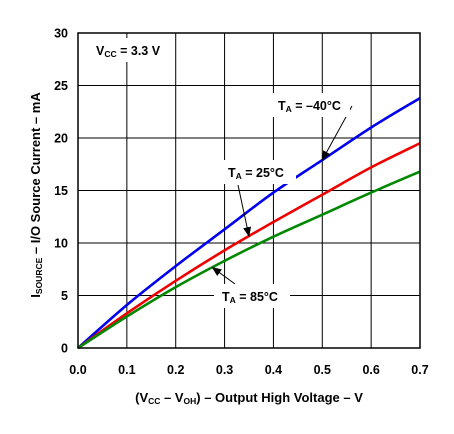 Image resolution: width=454 pixels, height=434 pixels. What do you see at coordinates (64, 296) in the screenshot?
I see `y-tick-label: 5` at bounding box center [64, 296].